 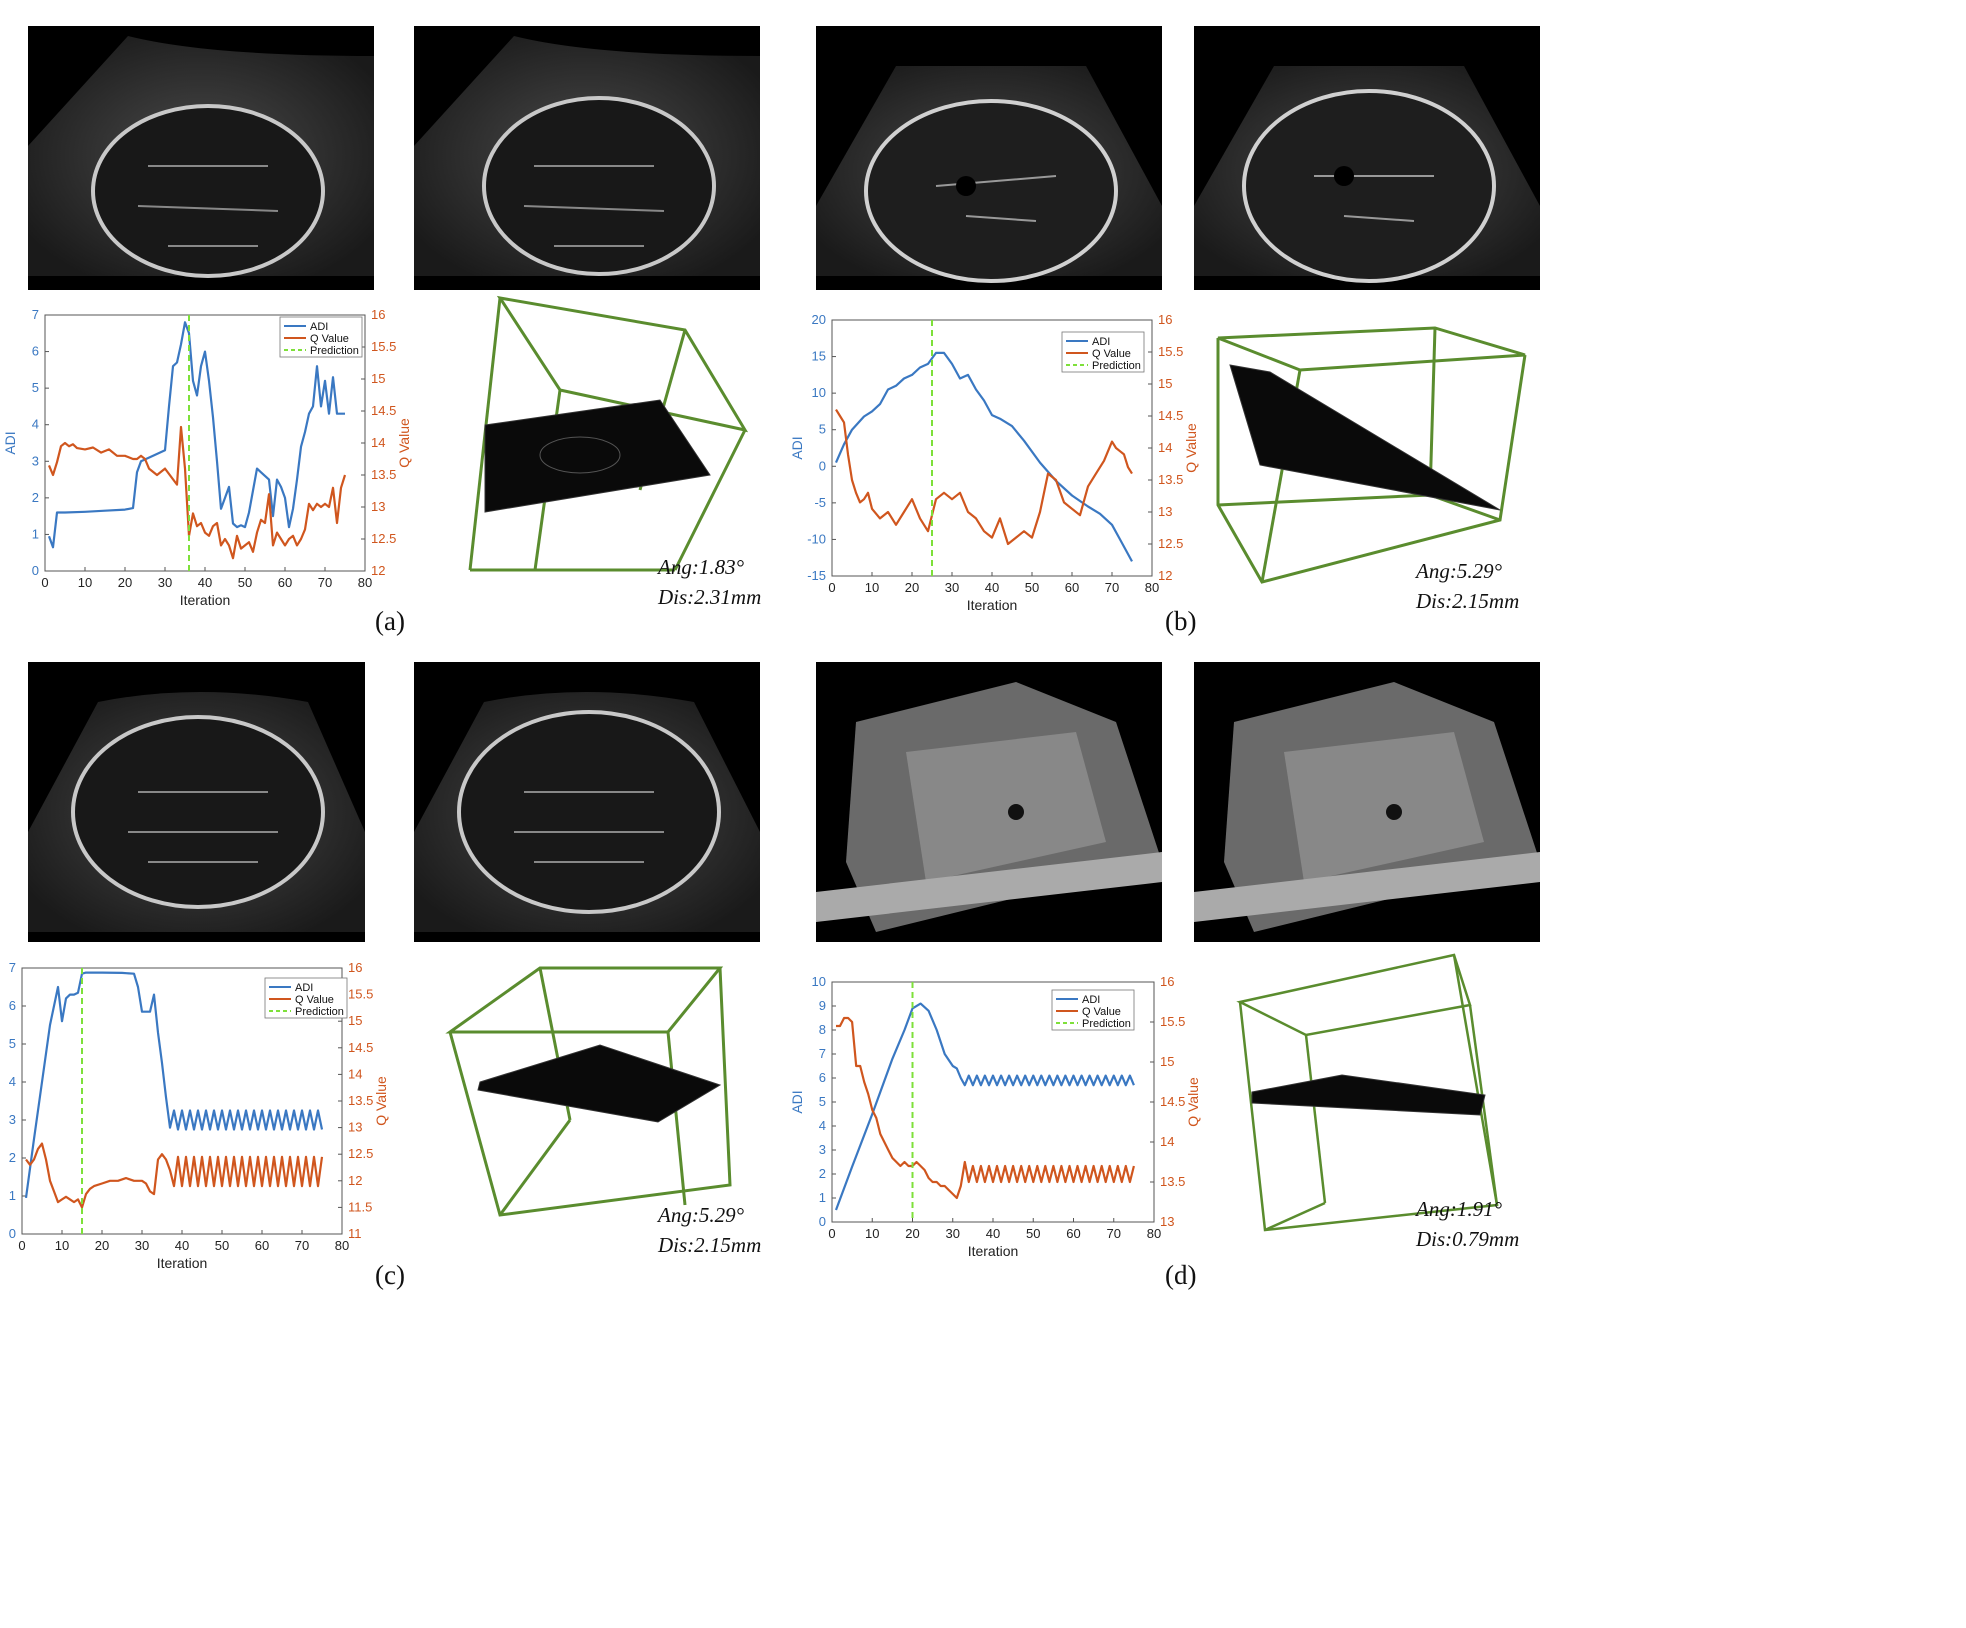 What do you see at coordinates (12, 1195) in the screenshot?
I see `y-tick-label: 1` at bounding box center [12, 1195].